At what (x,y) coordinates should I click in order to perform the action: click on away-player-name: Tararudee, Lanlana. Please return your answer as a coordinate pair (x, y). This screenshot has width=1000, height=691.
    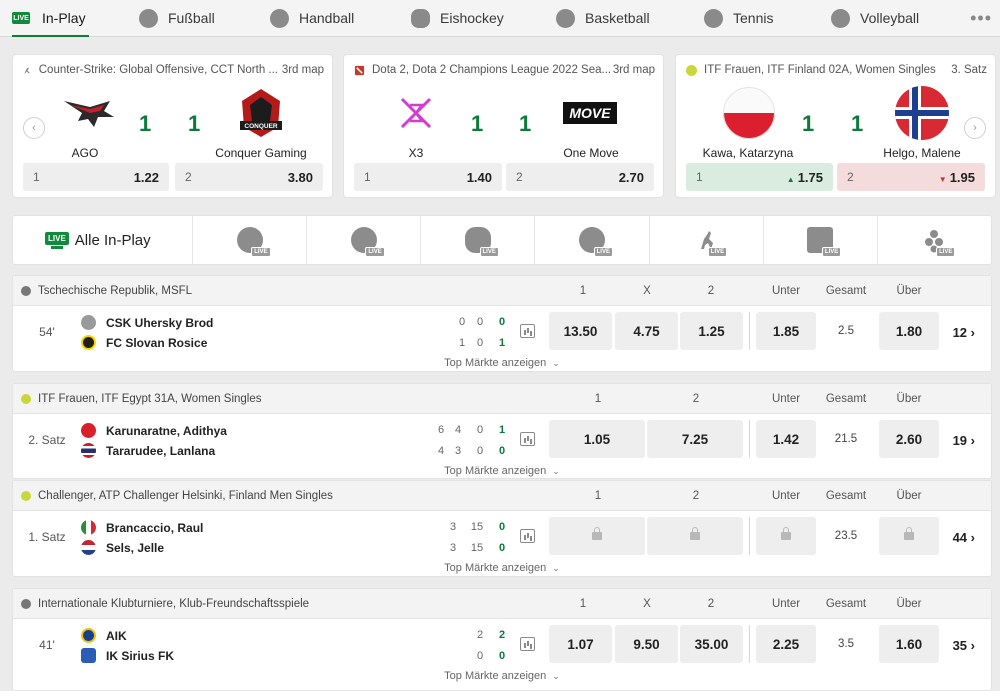
    Looking at the image, I should click on (161, 451).